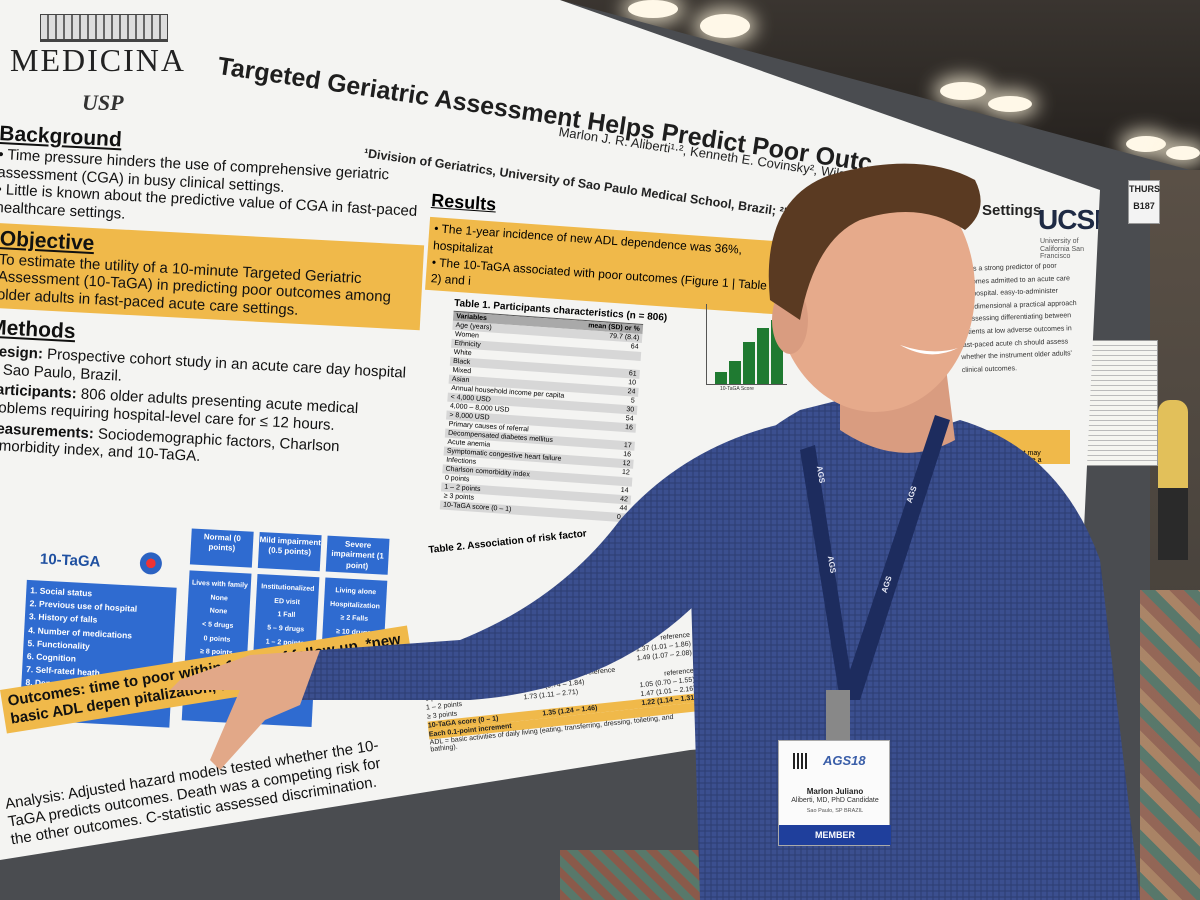  I want to click on badge-member-bar: MEMBER, so click(835, 835).